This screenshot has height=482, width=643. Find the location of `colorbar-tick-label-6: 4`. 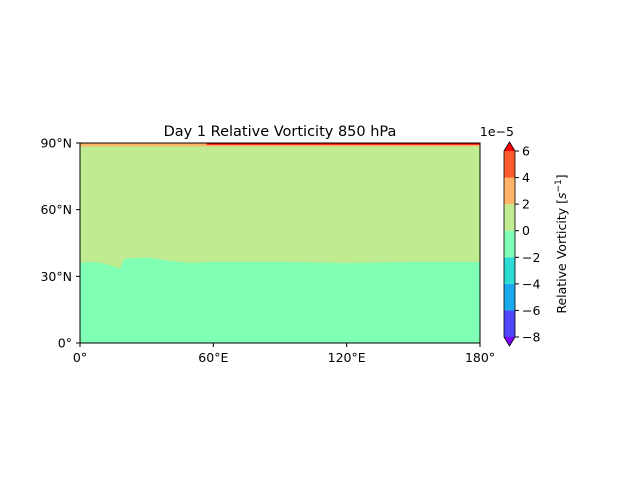

colorbar-tick-label-6: 4 is located at coordinates (526, 177).